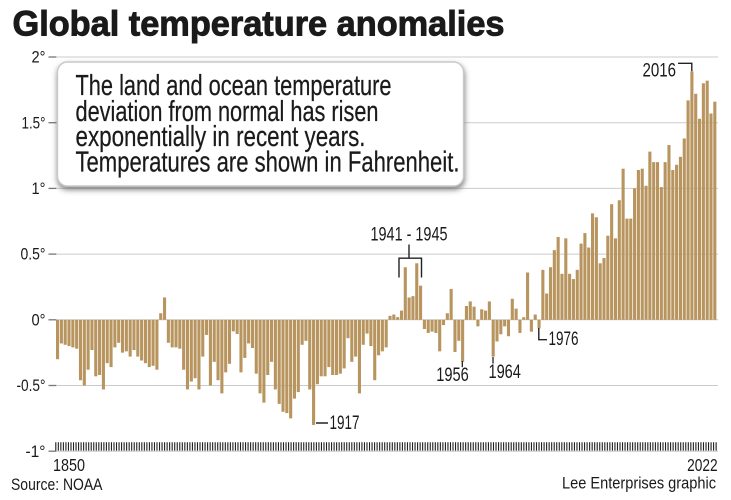 Image resolution: width=731 pixels, height=500 pixels. I want to click on svg-text:deviation from normal has rise: deviation from normal has risen, so click(227, 112).